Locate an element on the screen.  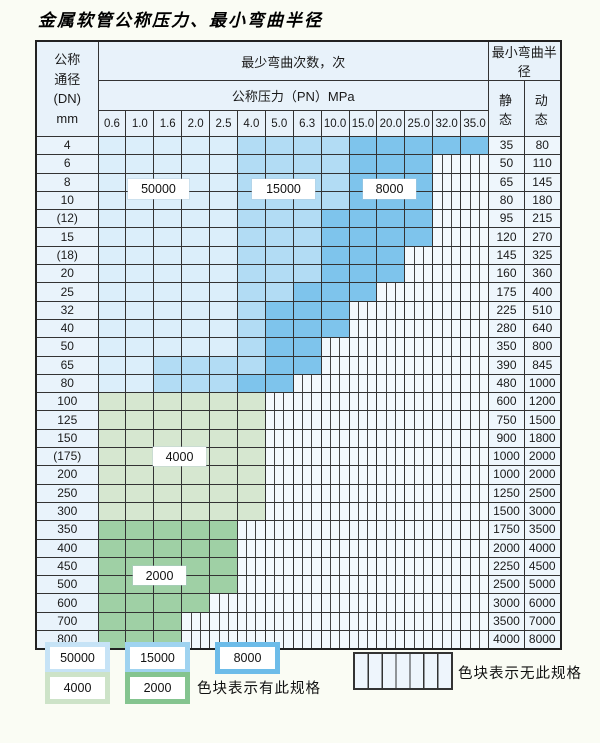
dn-header: 公称 通径 (DN) mm is located at coordinates (67, 88).